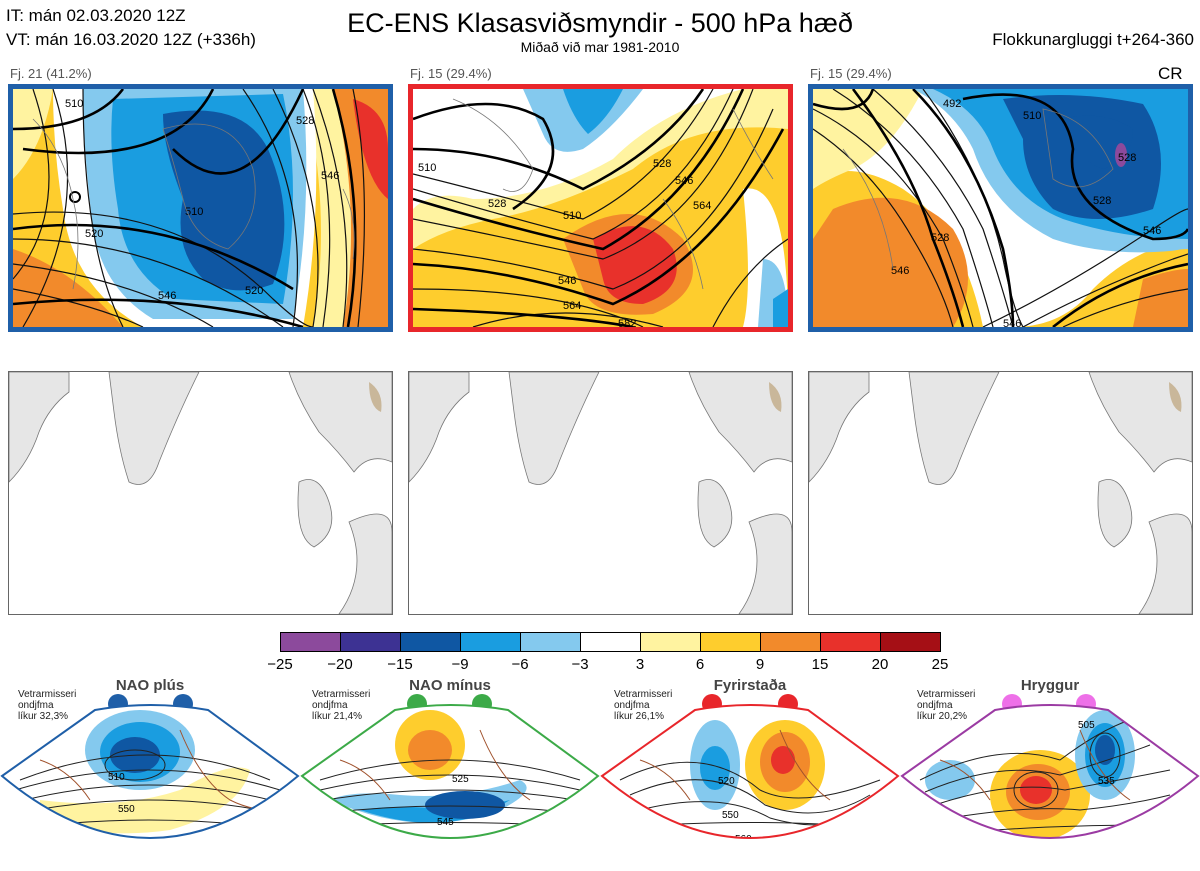 This screenshot has height=871, width=1200. What do you see at coordinates (337, 716) in the screenshot?
I see `note-line: líkur 21,4%` at bounding box center [337, 716].